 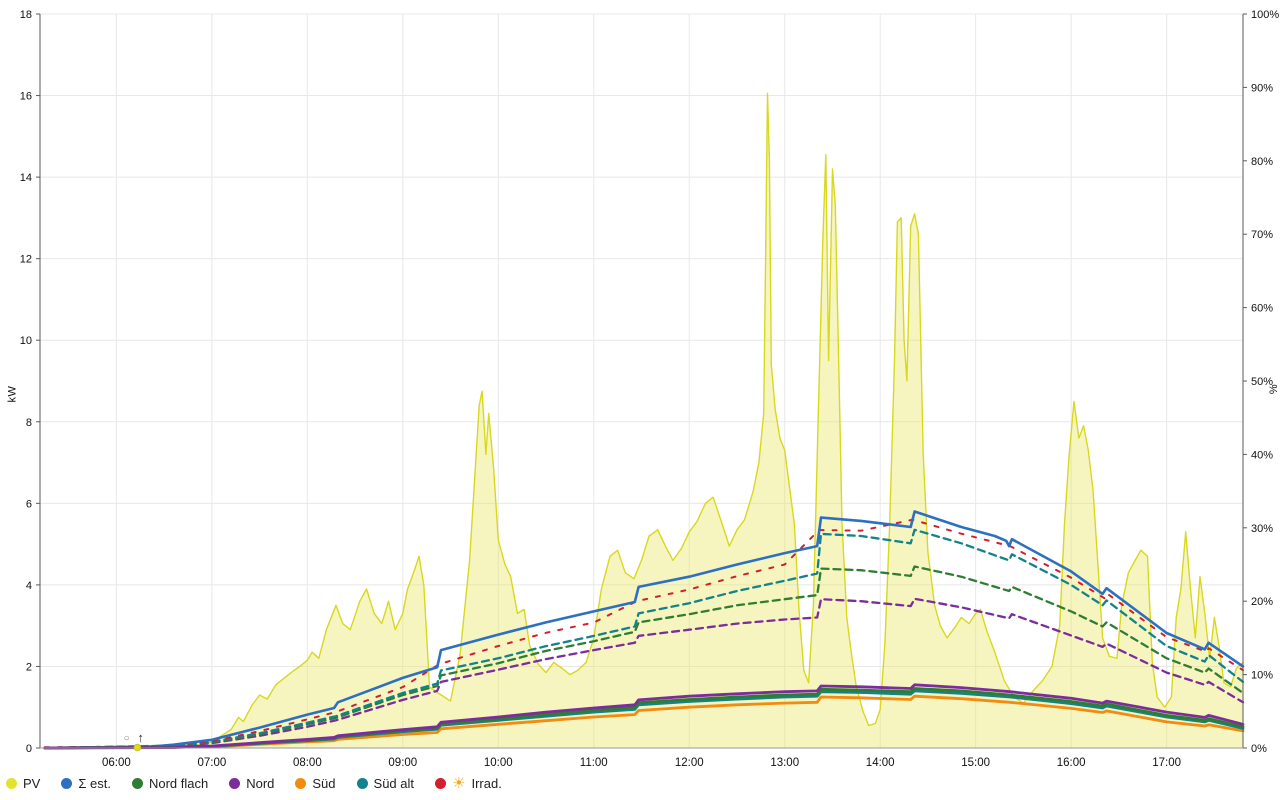 I want to click on x-axis-tick-label: 12:00, so click(x=689, y=763).